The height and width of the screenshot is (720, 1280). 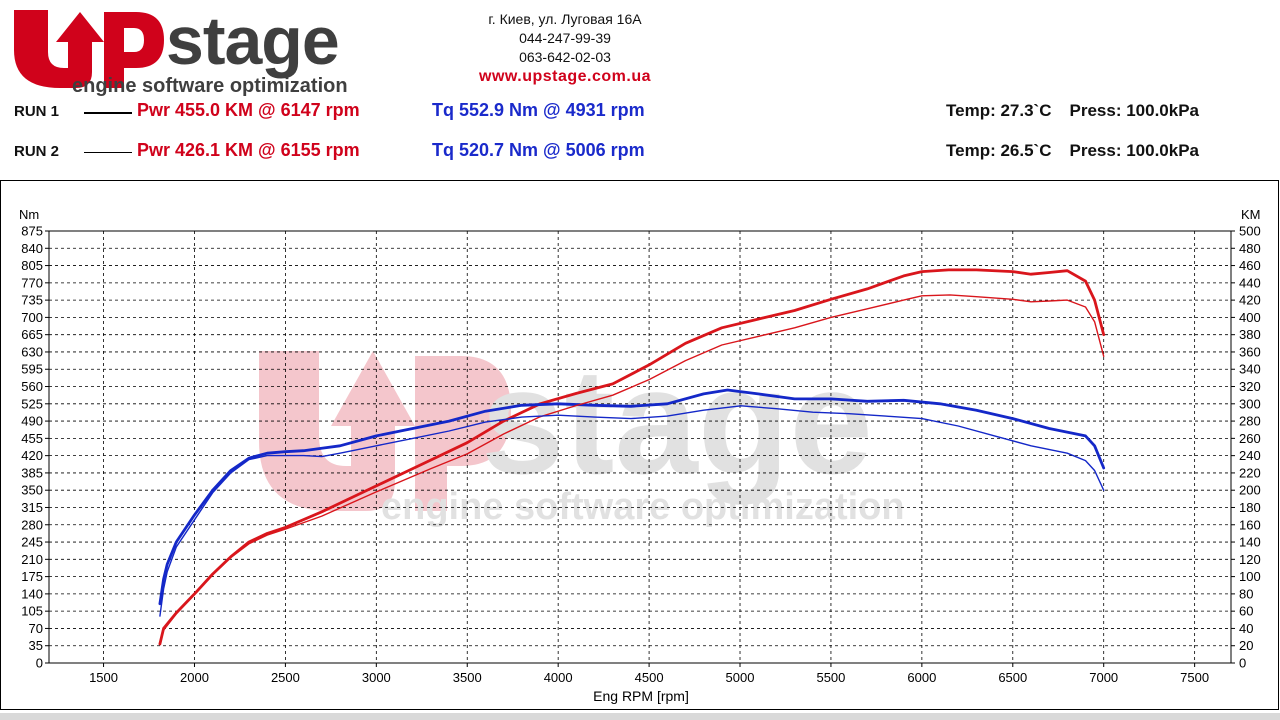 I want to click on run-1-conditions: Temp: 27.3`C Press: 100.0kPa, so click(x=1081, y=111).